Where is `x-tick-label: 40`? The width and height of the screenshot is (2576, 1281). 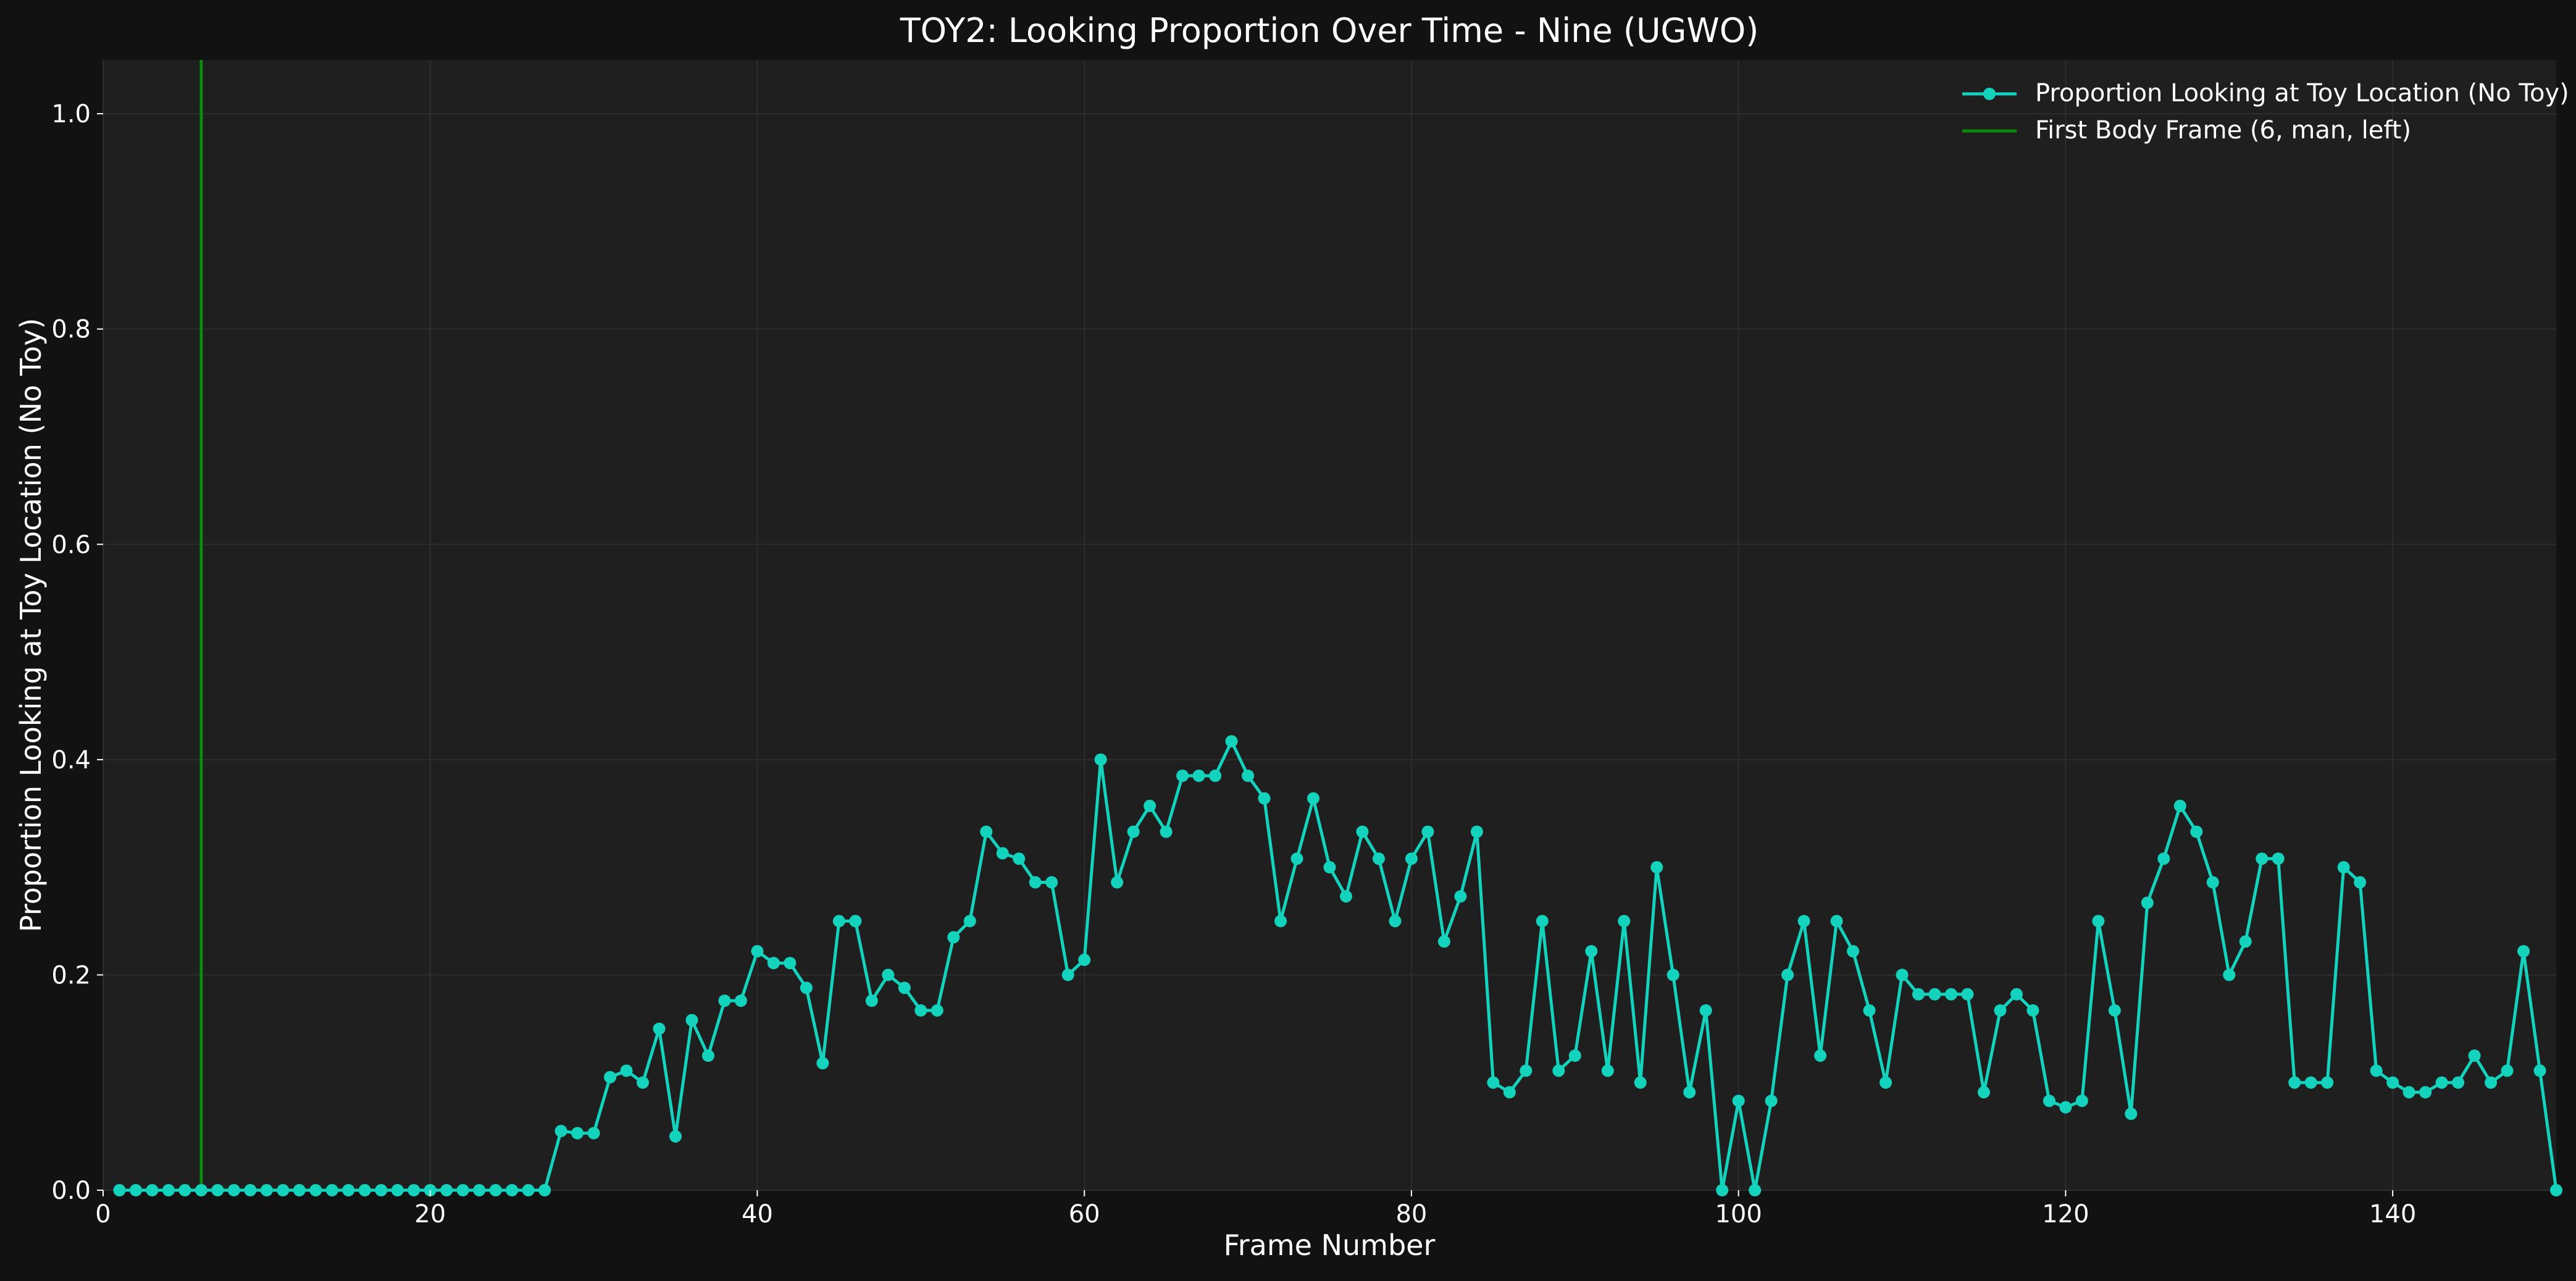
x-tick-label: 40 is located at coordinates (757, 1214).